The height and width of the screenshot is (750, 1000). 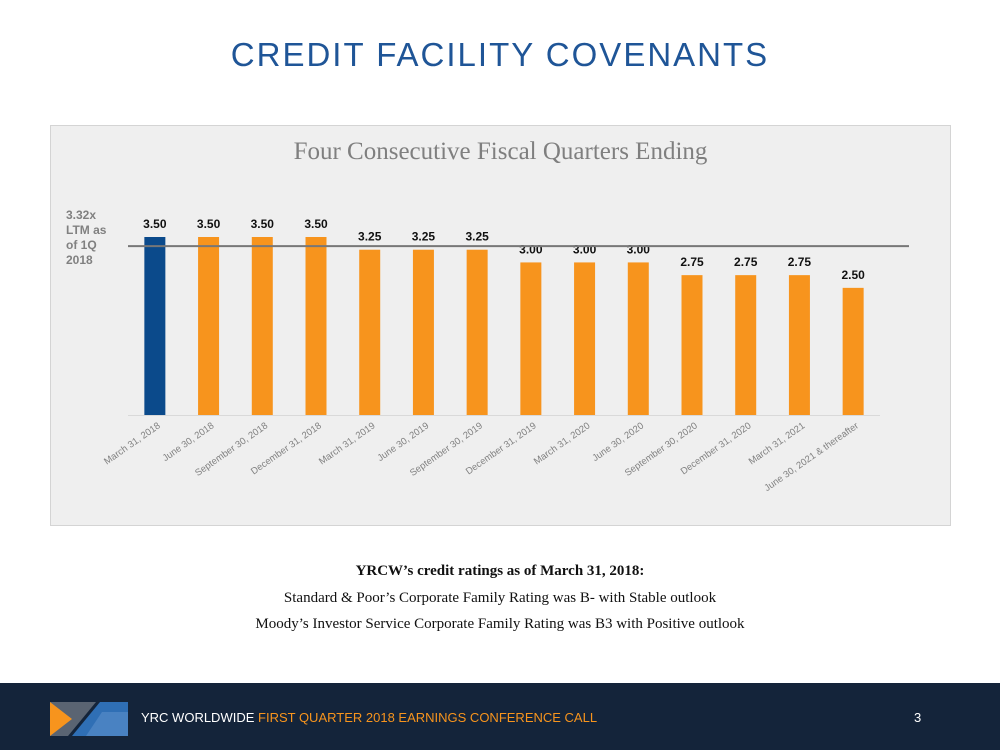 What do you see at coordinates (198, 717) in the screenshot?
I see `footer-company: YRC WORLDWIDE` at bounding box center [198, 717].